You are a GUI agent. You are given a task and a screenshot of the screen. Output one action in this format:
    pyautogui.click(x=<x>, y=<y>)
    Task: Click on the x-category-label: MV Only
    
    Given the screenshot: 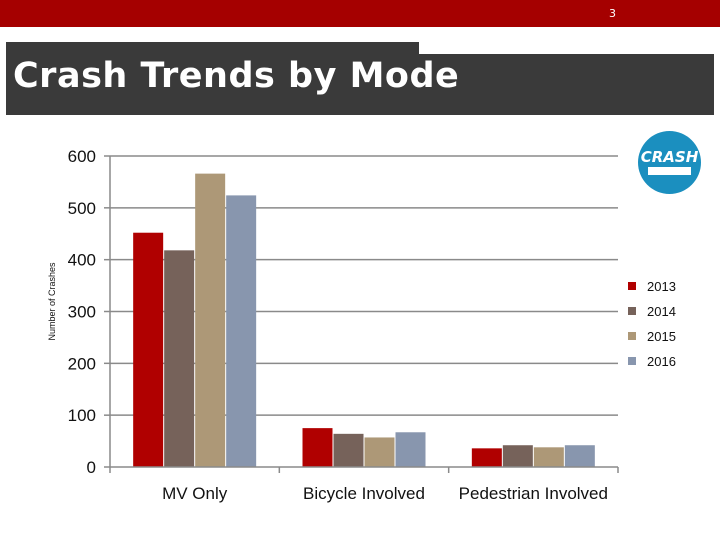 What is the action you would take?
    pyautogui.click(x=195, y=493)
    